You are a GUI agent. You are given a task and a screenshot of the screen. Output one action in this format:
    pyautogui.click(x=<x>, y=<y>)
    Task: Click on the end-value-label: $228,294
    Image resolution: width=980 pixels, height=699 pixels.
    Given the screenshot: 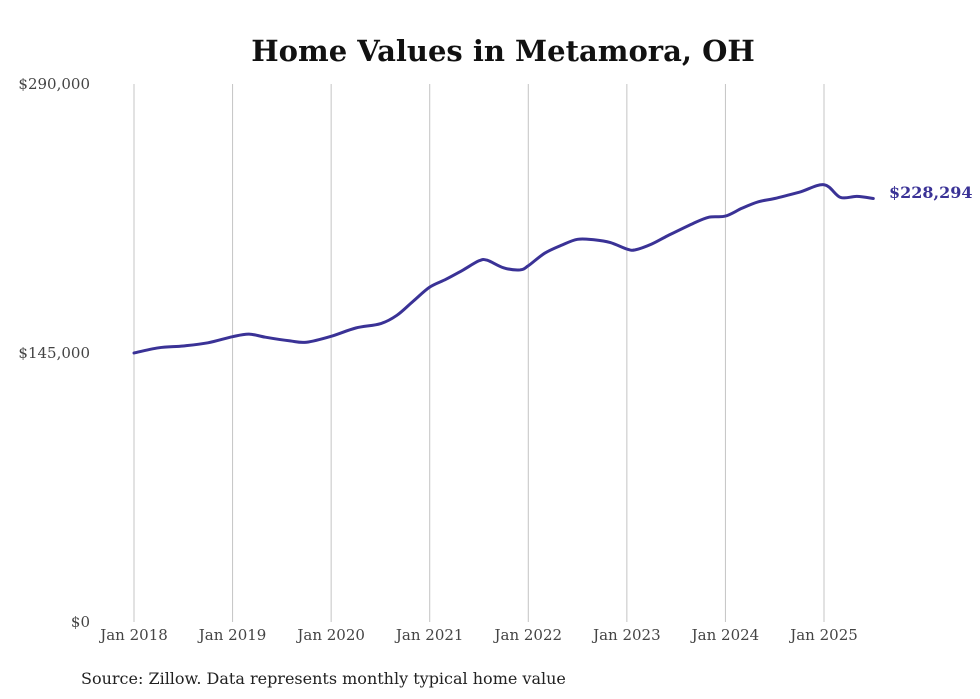 What is the action you would take?
    pyautogui.click(x=931, y=192)
    